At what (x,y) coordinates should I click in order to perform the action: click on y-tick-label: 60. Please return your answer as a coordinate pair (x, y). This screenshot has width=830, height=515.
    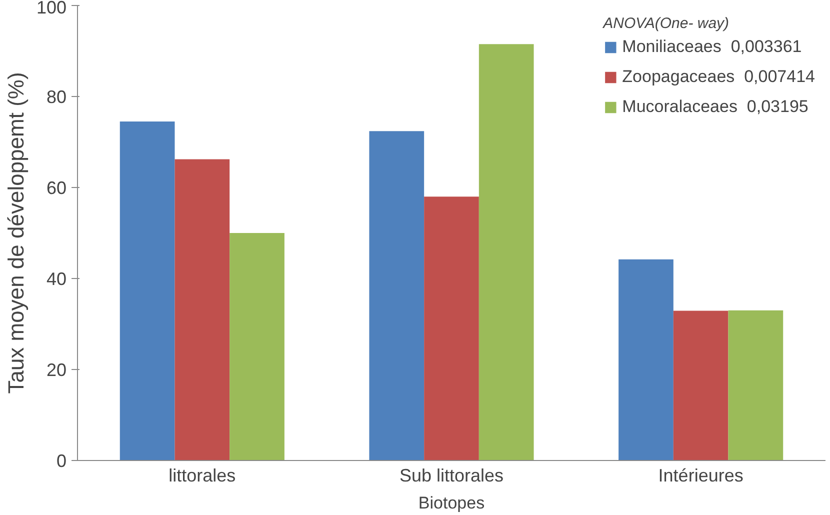
    Looking at the image, I should click on (56, 188).